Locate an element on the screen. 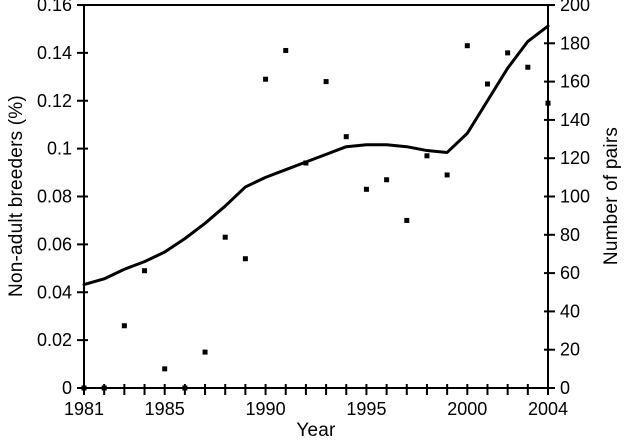 The image size is (628, 446). y-right-tick-label: 160 is located at coordinates (575, 82).